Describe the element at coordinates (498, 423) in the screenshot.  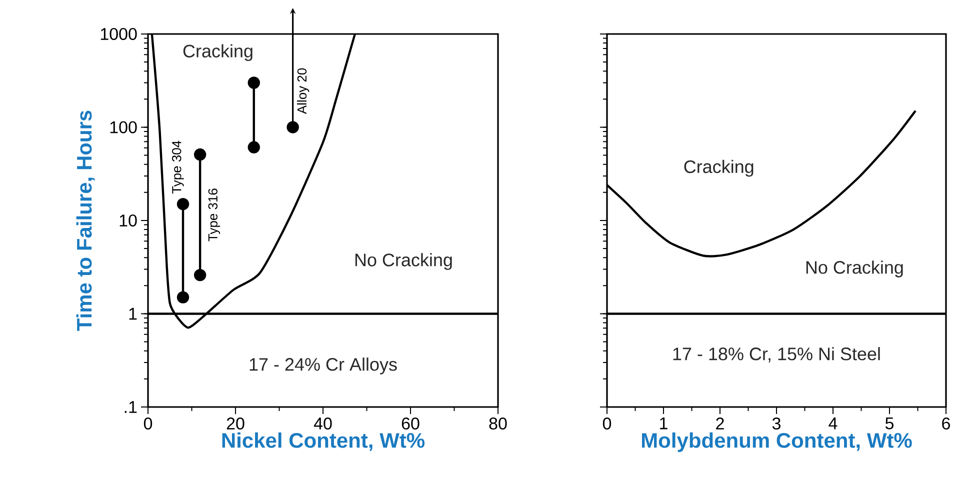
I see `x-tick-label: 80` at that location.